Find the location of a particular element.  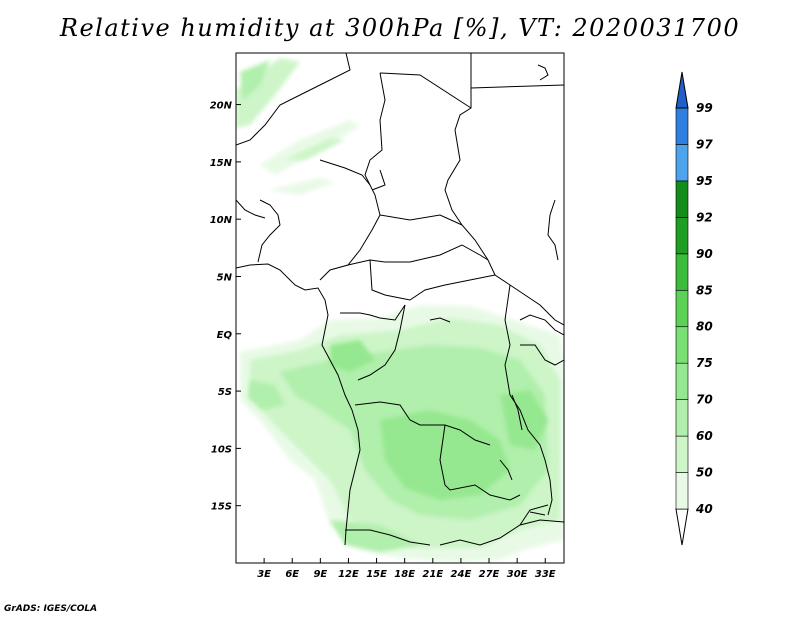

colorbar-label: 85 is located at coordinates (704, 290).